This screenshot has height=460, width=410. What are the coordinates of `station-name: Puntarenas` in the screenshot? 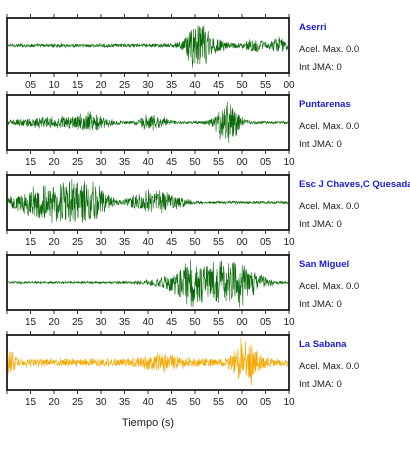 It's located at (325, 104).